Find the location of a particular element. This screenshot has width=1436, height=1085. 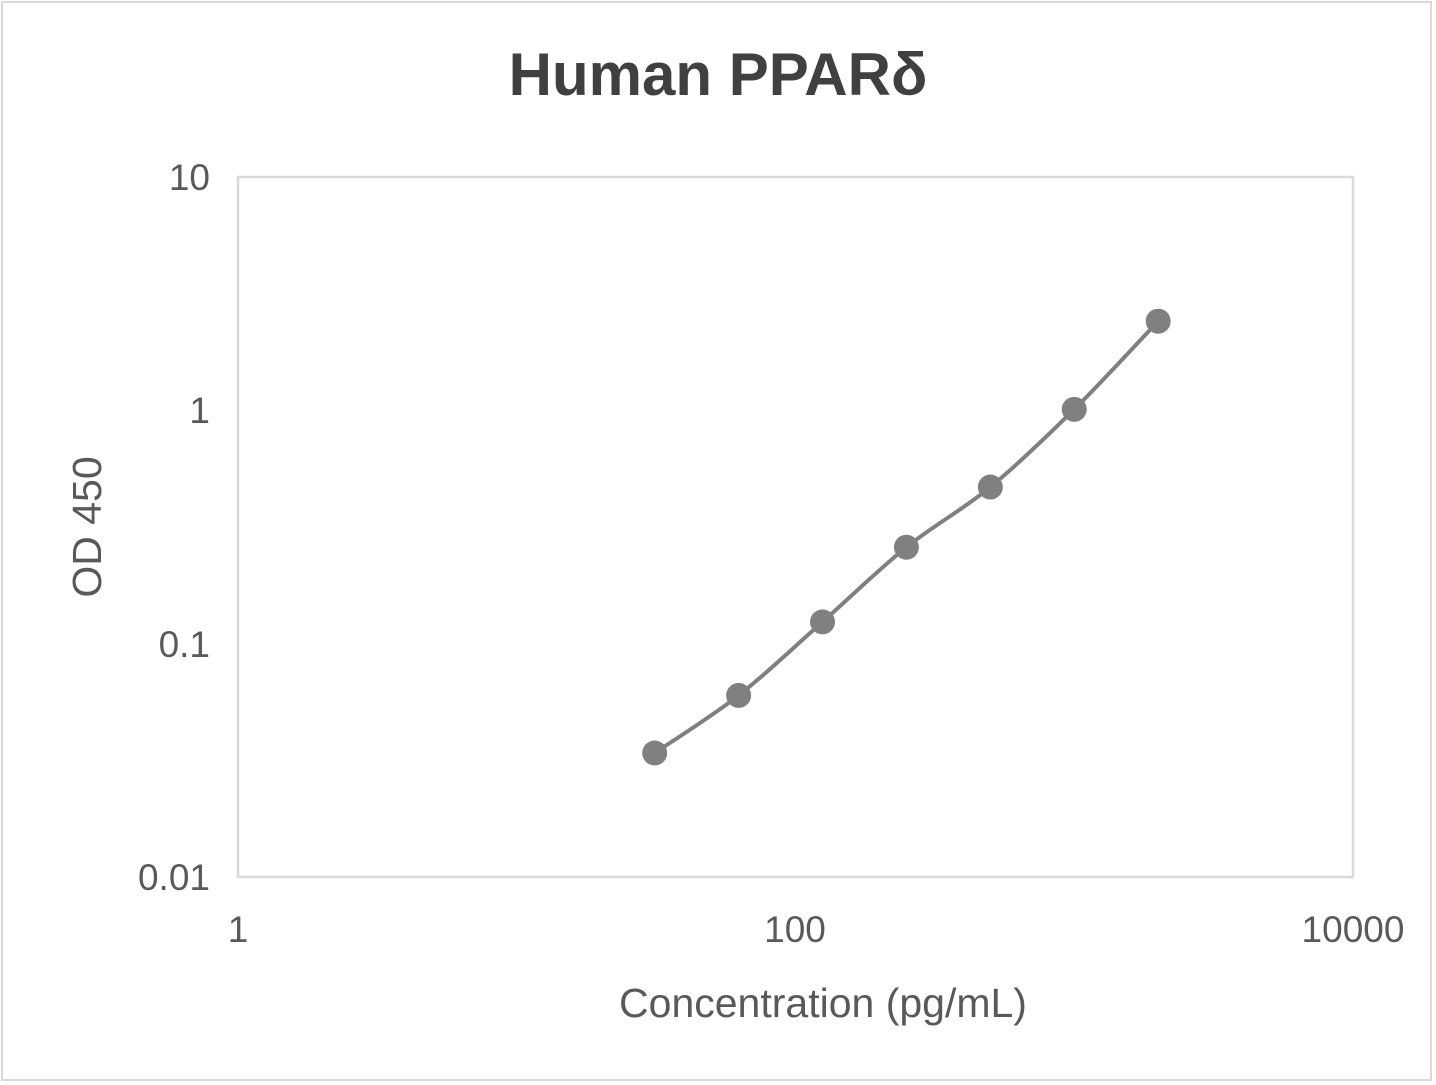

y-tick-label: 1 is located at coordinates (199, 410).